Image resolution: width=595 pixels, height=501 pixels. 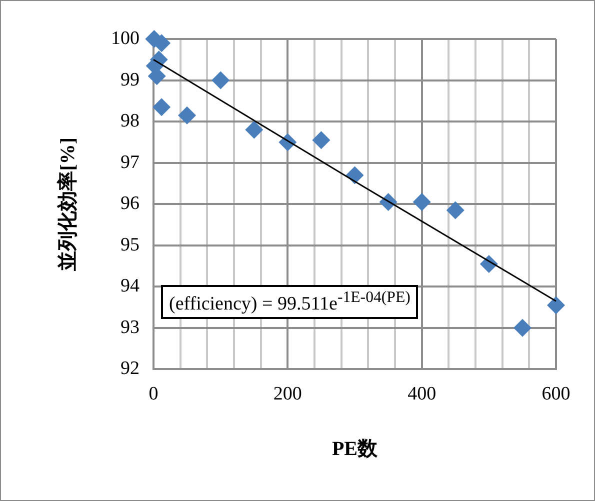 I want to click on y-tick-label: 99, so click(x=130, y=79).